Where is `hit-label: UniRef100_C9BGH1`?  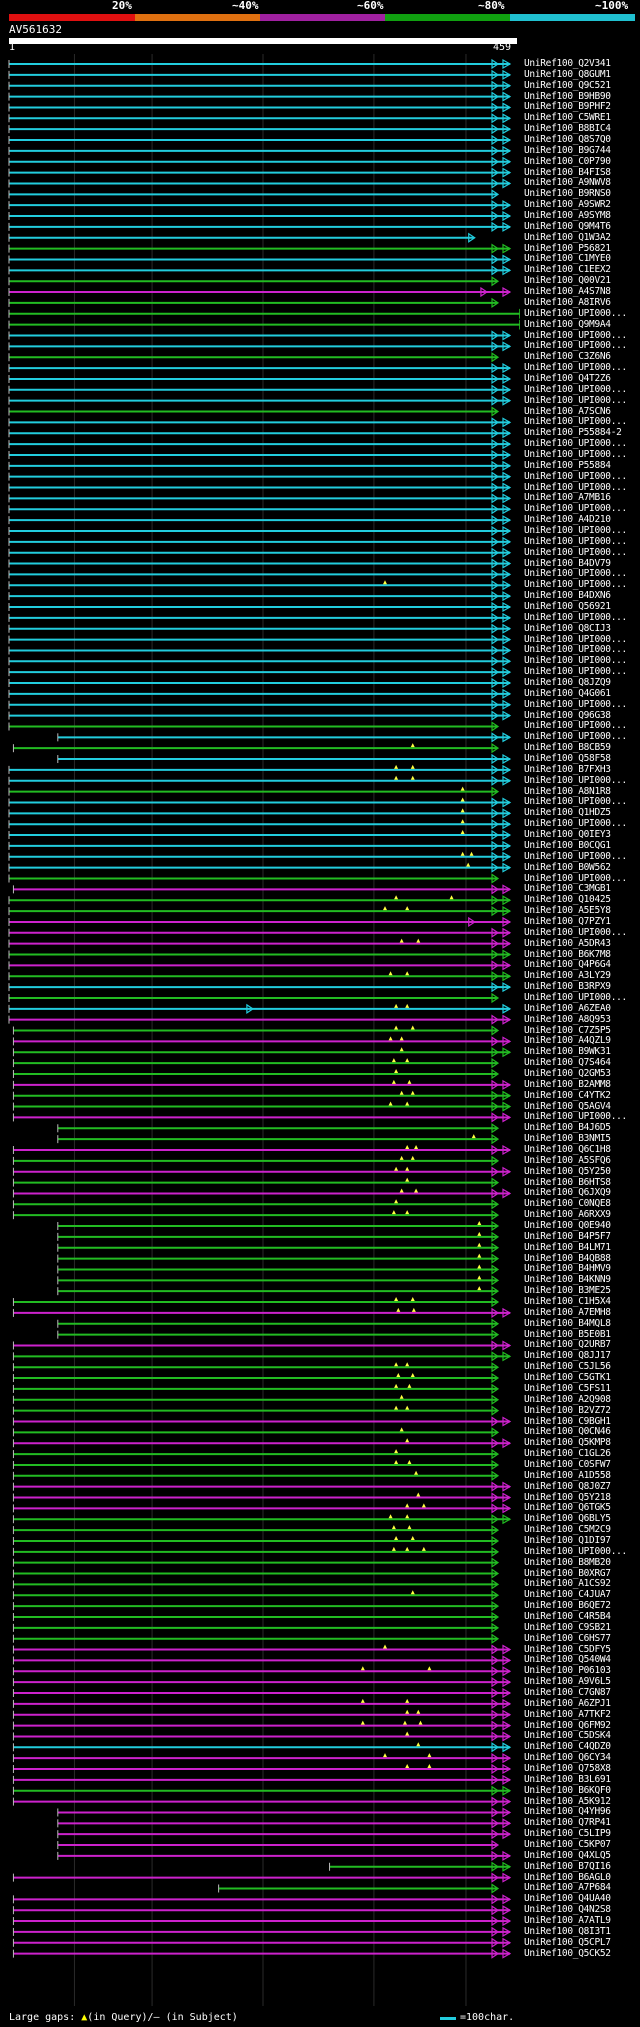 hit-label: UniRef100_C9BGH1 is located at coordinates (567, 1421).